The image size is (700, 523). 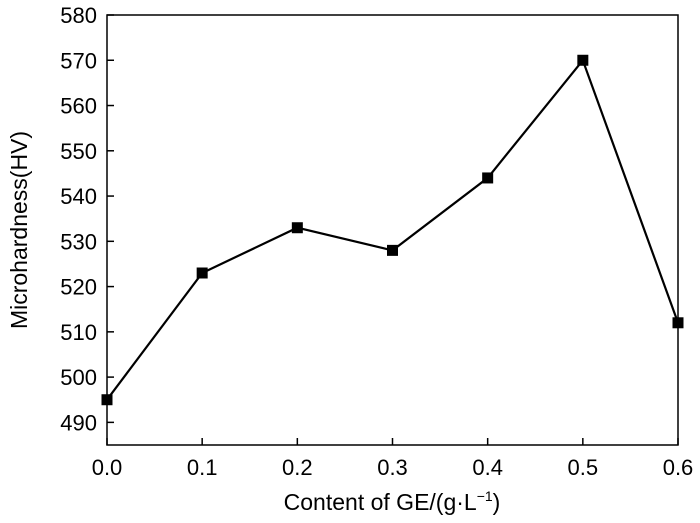 I want to click on x-tick-label: 0.2, so click(x=297, y=467).